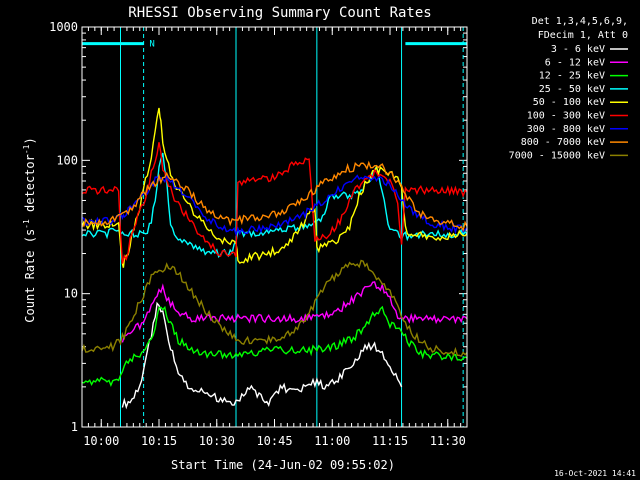 This screenshot has width=640, height=480. What do you see at coordinates (30, 276) in the screenshot?
I see `y-axis-label-main: Count Rate (s` at bounding box center [30, 276].